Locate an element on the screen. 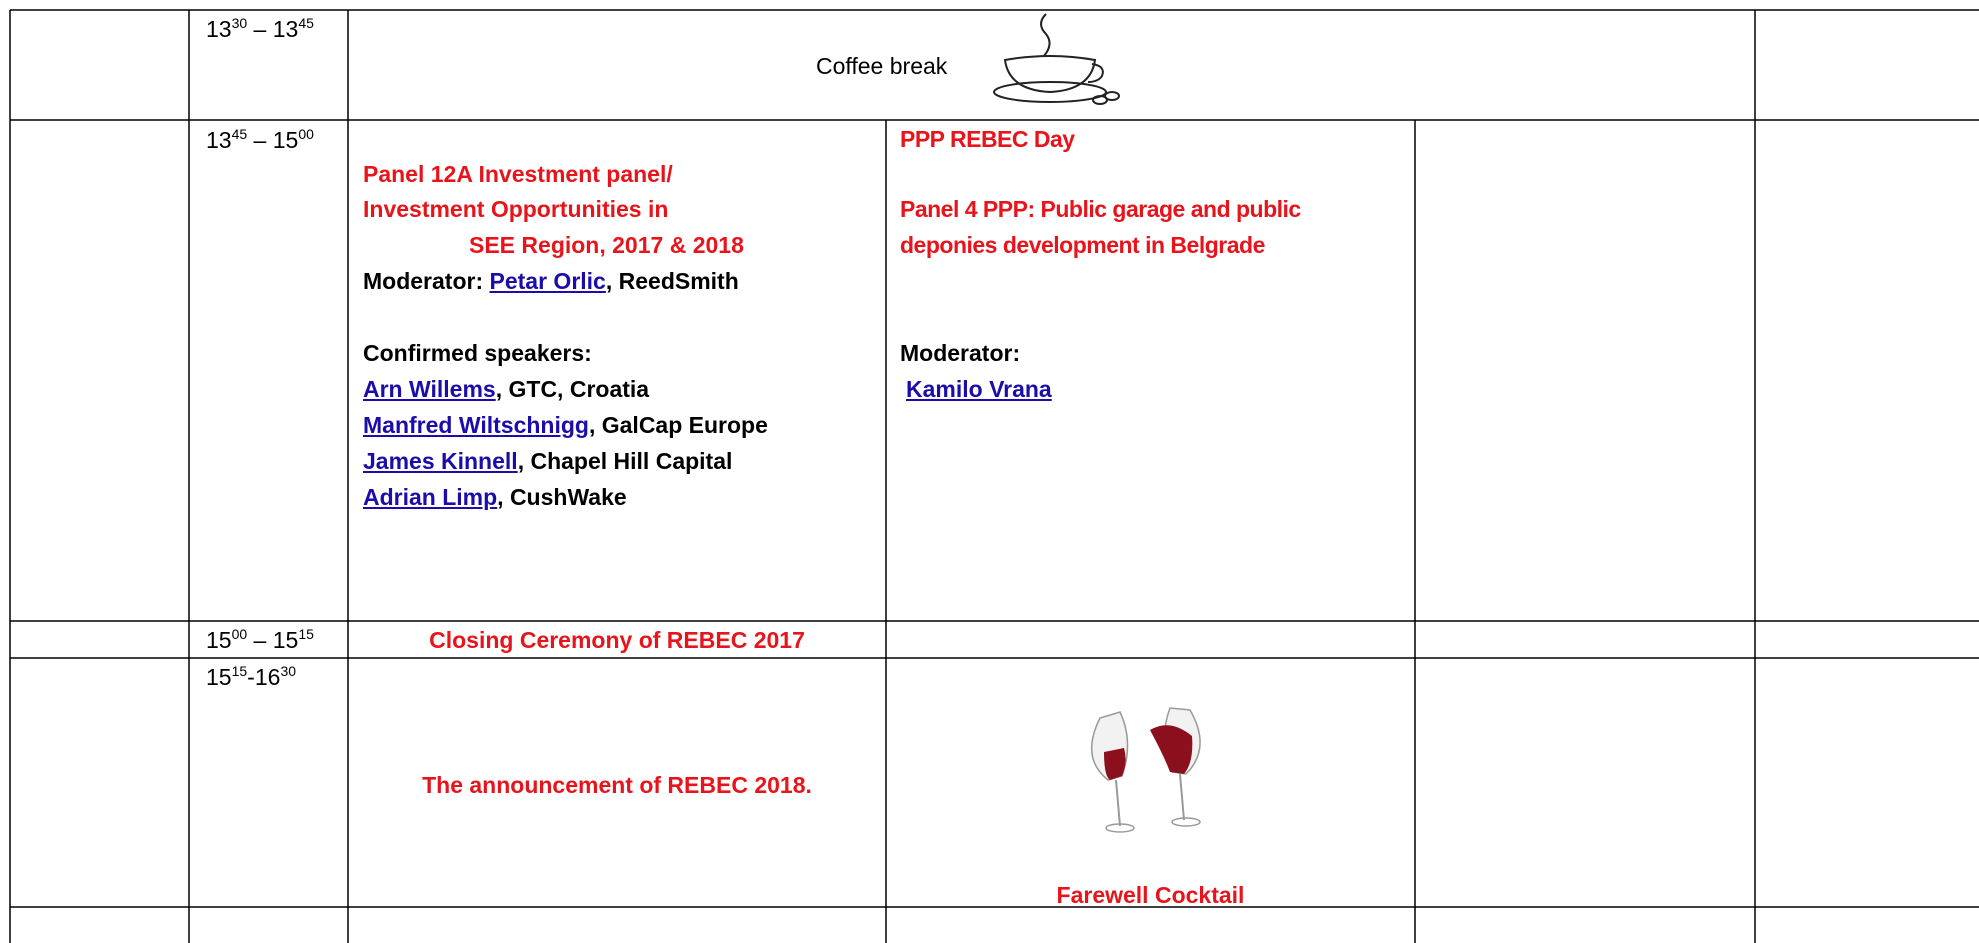  start-minute: 45 is located at coordinates (239, 134).